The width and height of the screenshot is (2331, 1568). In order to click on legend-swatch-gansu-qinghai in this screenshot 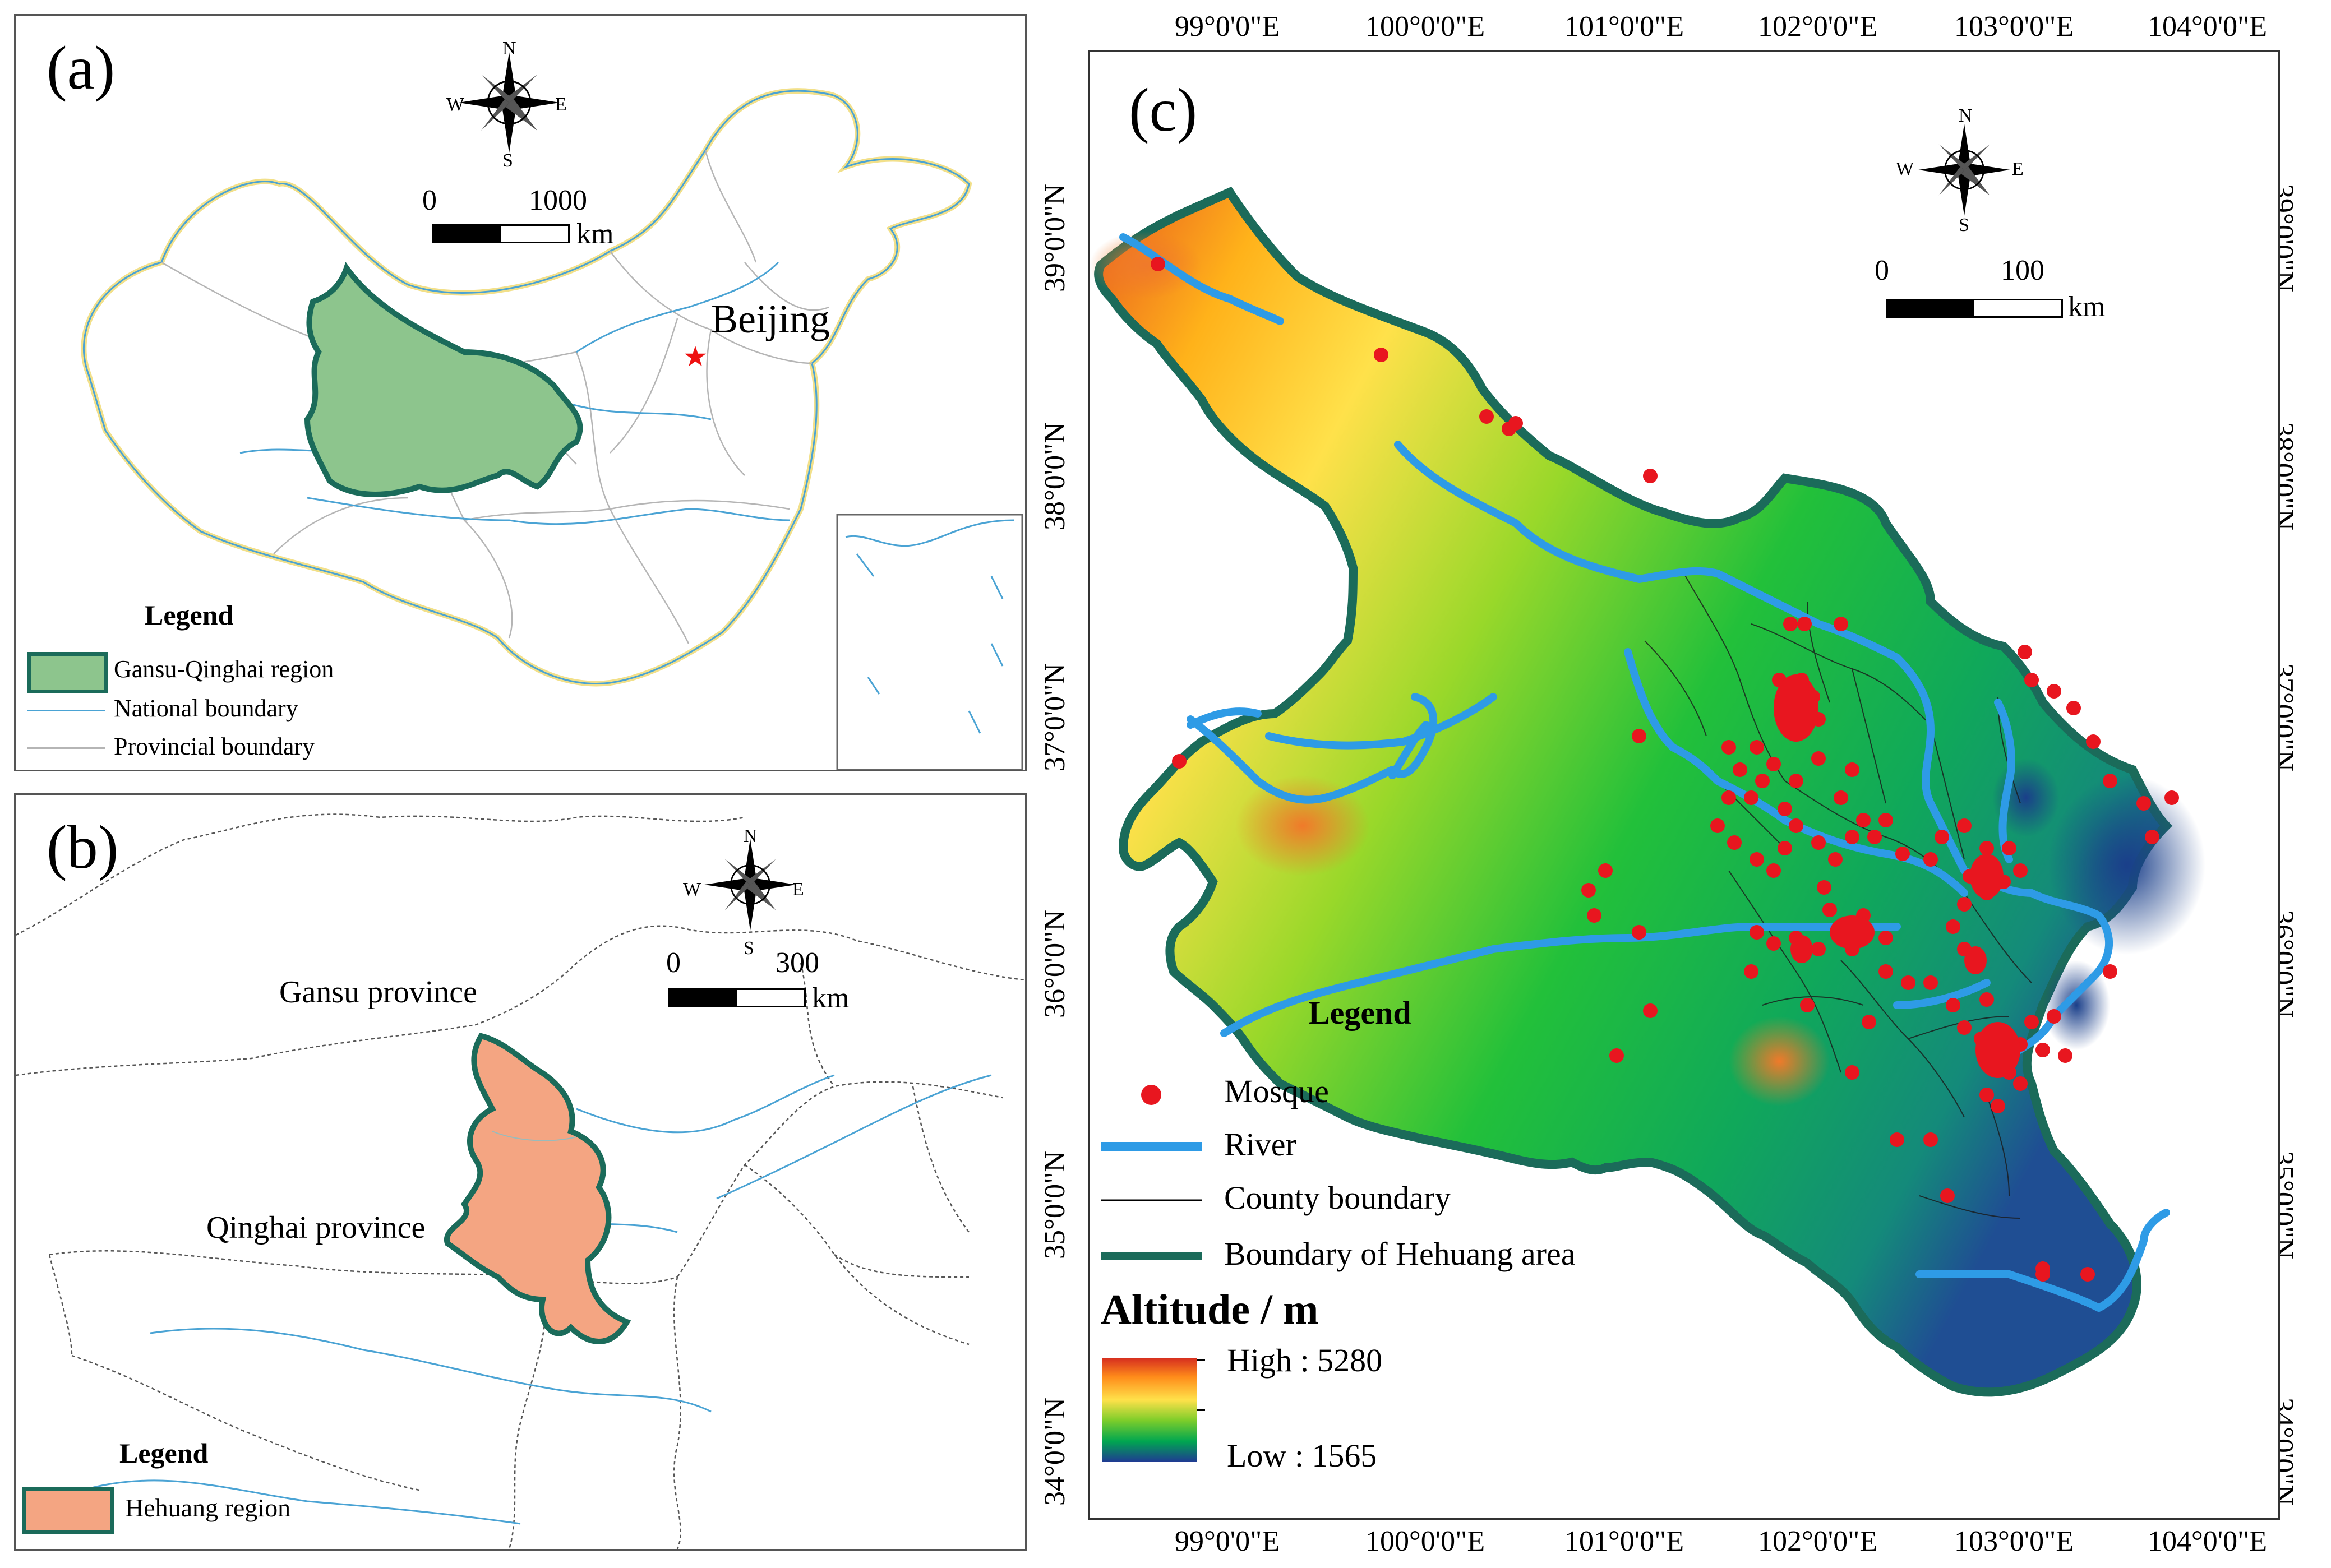, I will do `click(67, 673)`.